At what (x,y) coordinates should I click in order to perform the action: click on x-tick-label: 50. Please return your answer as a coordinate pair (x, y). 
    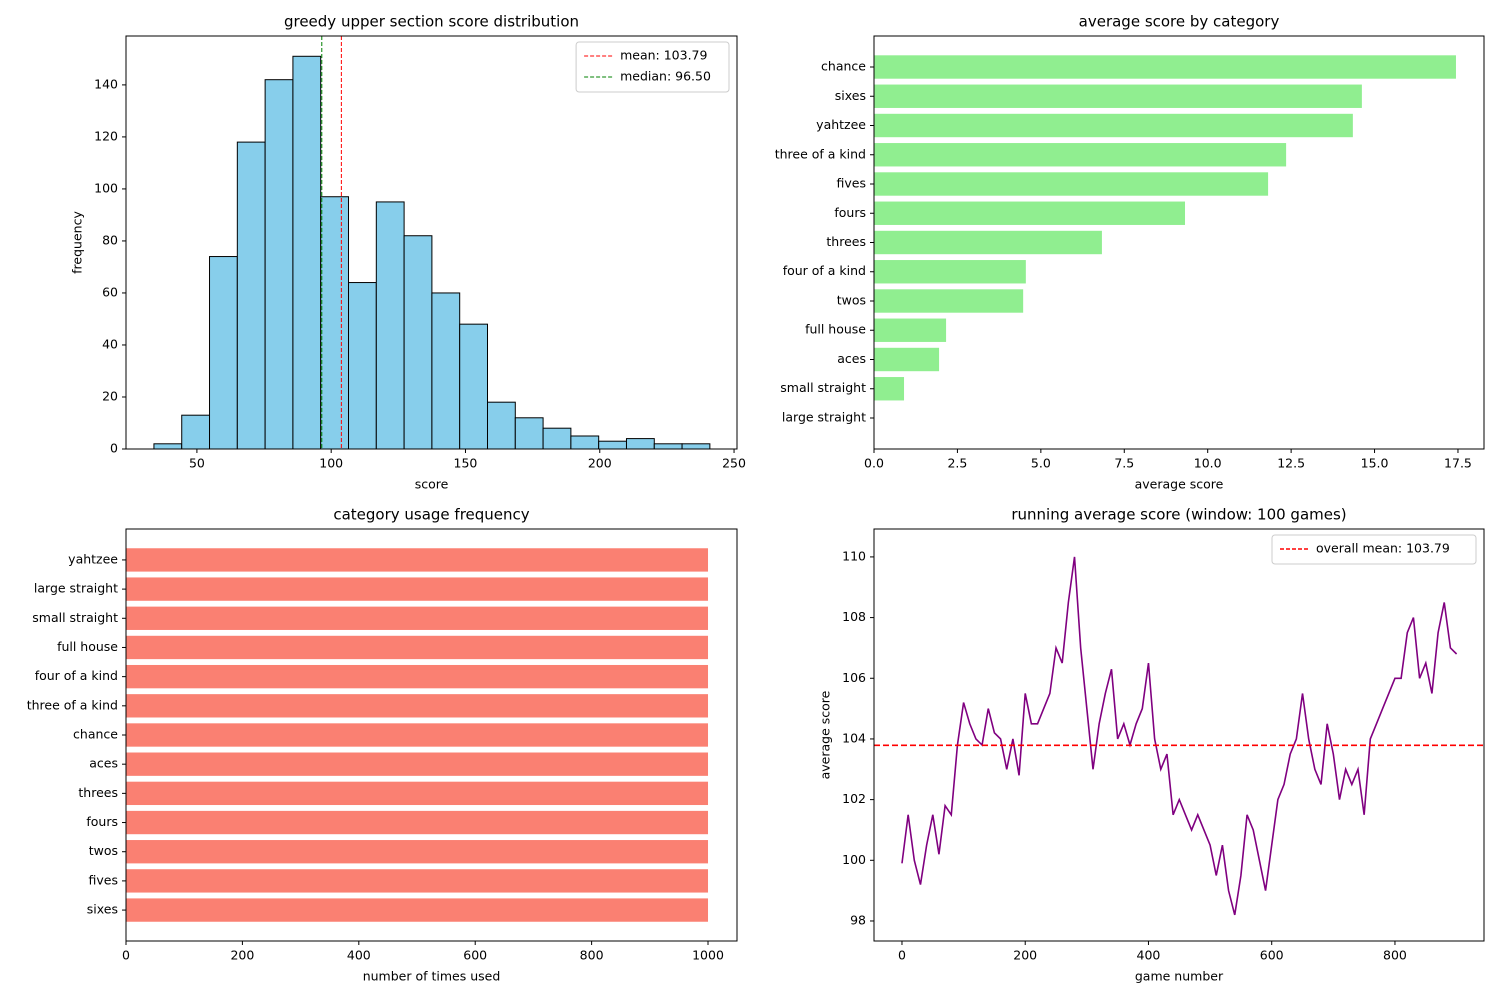
    Looking at the image, I should click on (197, 463).